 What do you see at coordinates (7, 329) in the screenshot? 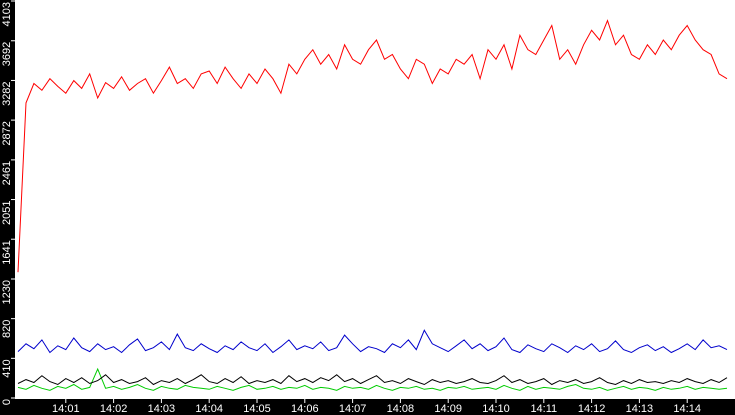
I see `y-tick-label: 820` at bounding box center [7, 329].